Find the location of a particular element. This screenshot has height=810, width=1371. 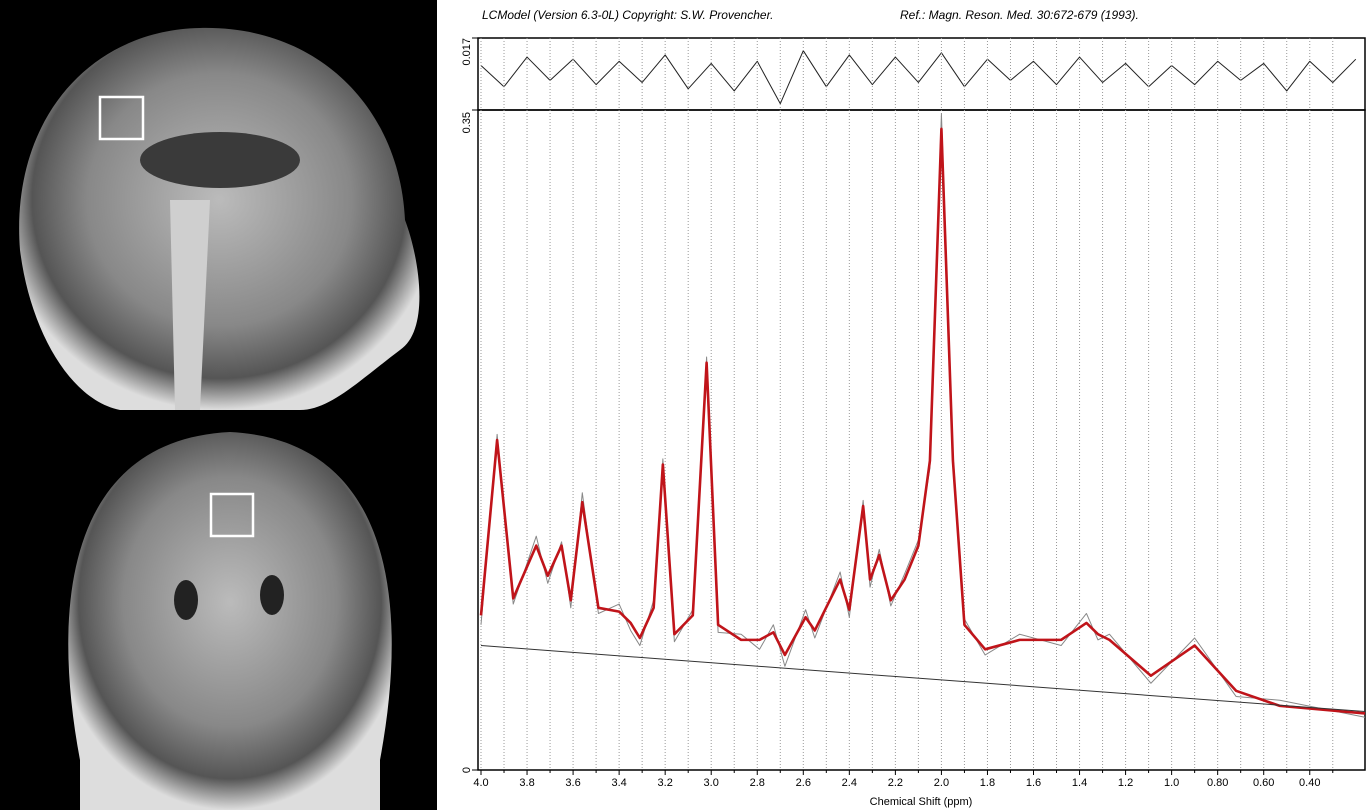

x-tick-label: 1.8 is located at coordinates (987, 783).